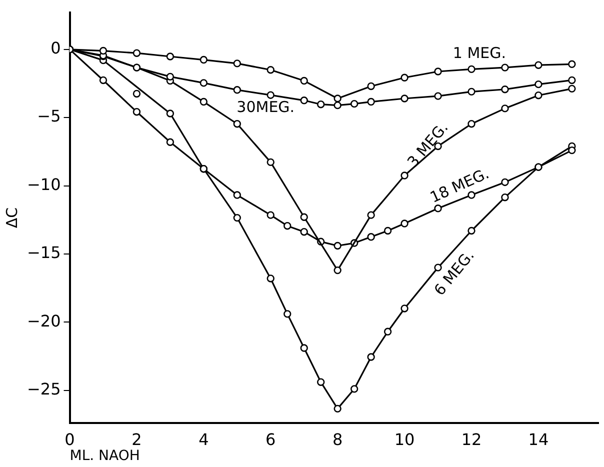 Image resolution: width=604 pixels, height=467 pixels. What do you see at coordinates (538, 439) in the screenshot?
I see `x-tick-label: 14` at bounding box center [538, 439].